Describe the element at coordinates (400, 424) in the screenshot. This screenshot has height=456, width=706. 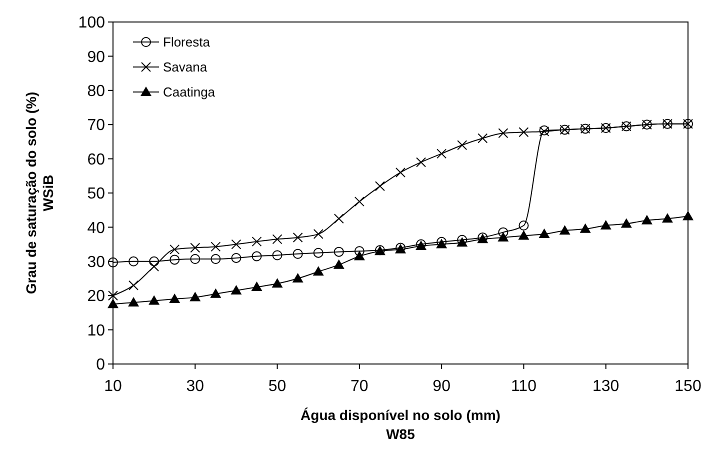
I see `x-axis-title: Água disponível no solo (mm) W85` at that location.